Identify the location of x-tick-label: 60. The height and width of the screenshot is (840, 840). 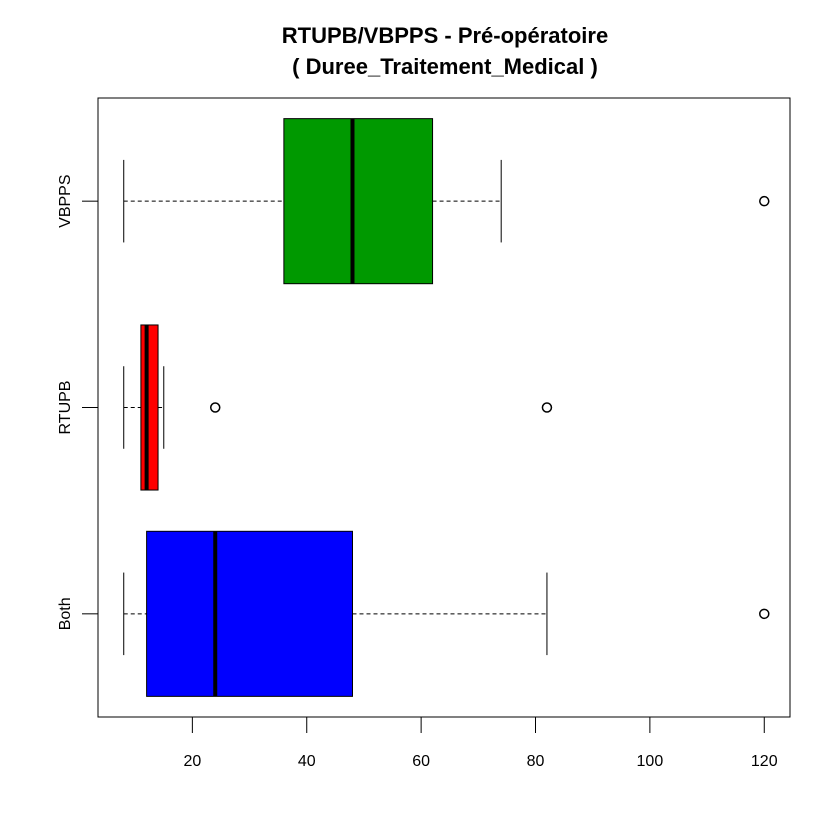
(421, 761).